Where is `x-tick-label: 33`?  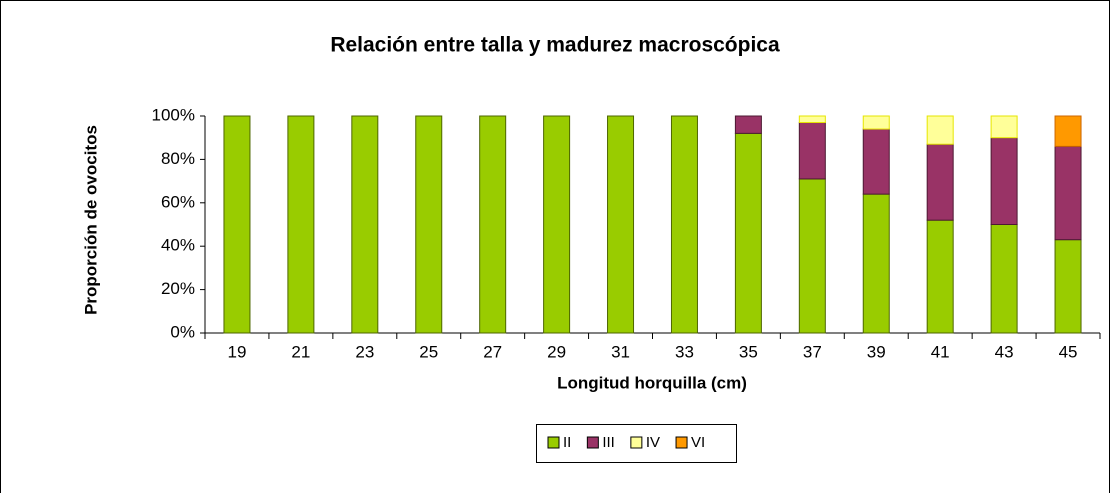
x-tick-label: 33 is located at coordinates (684, 351).